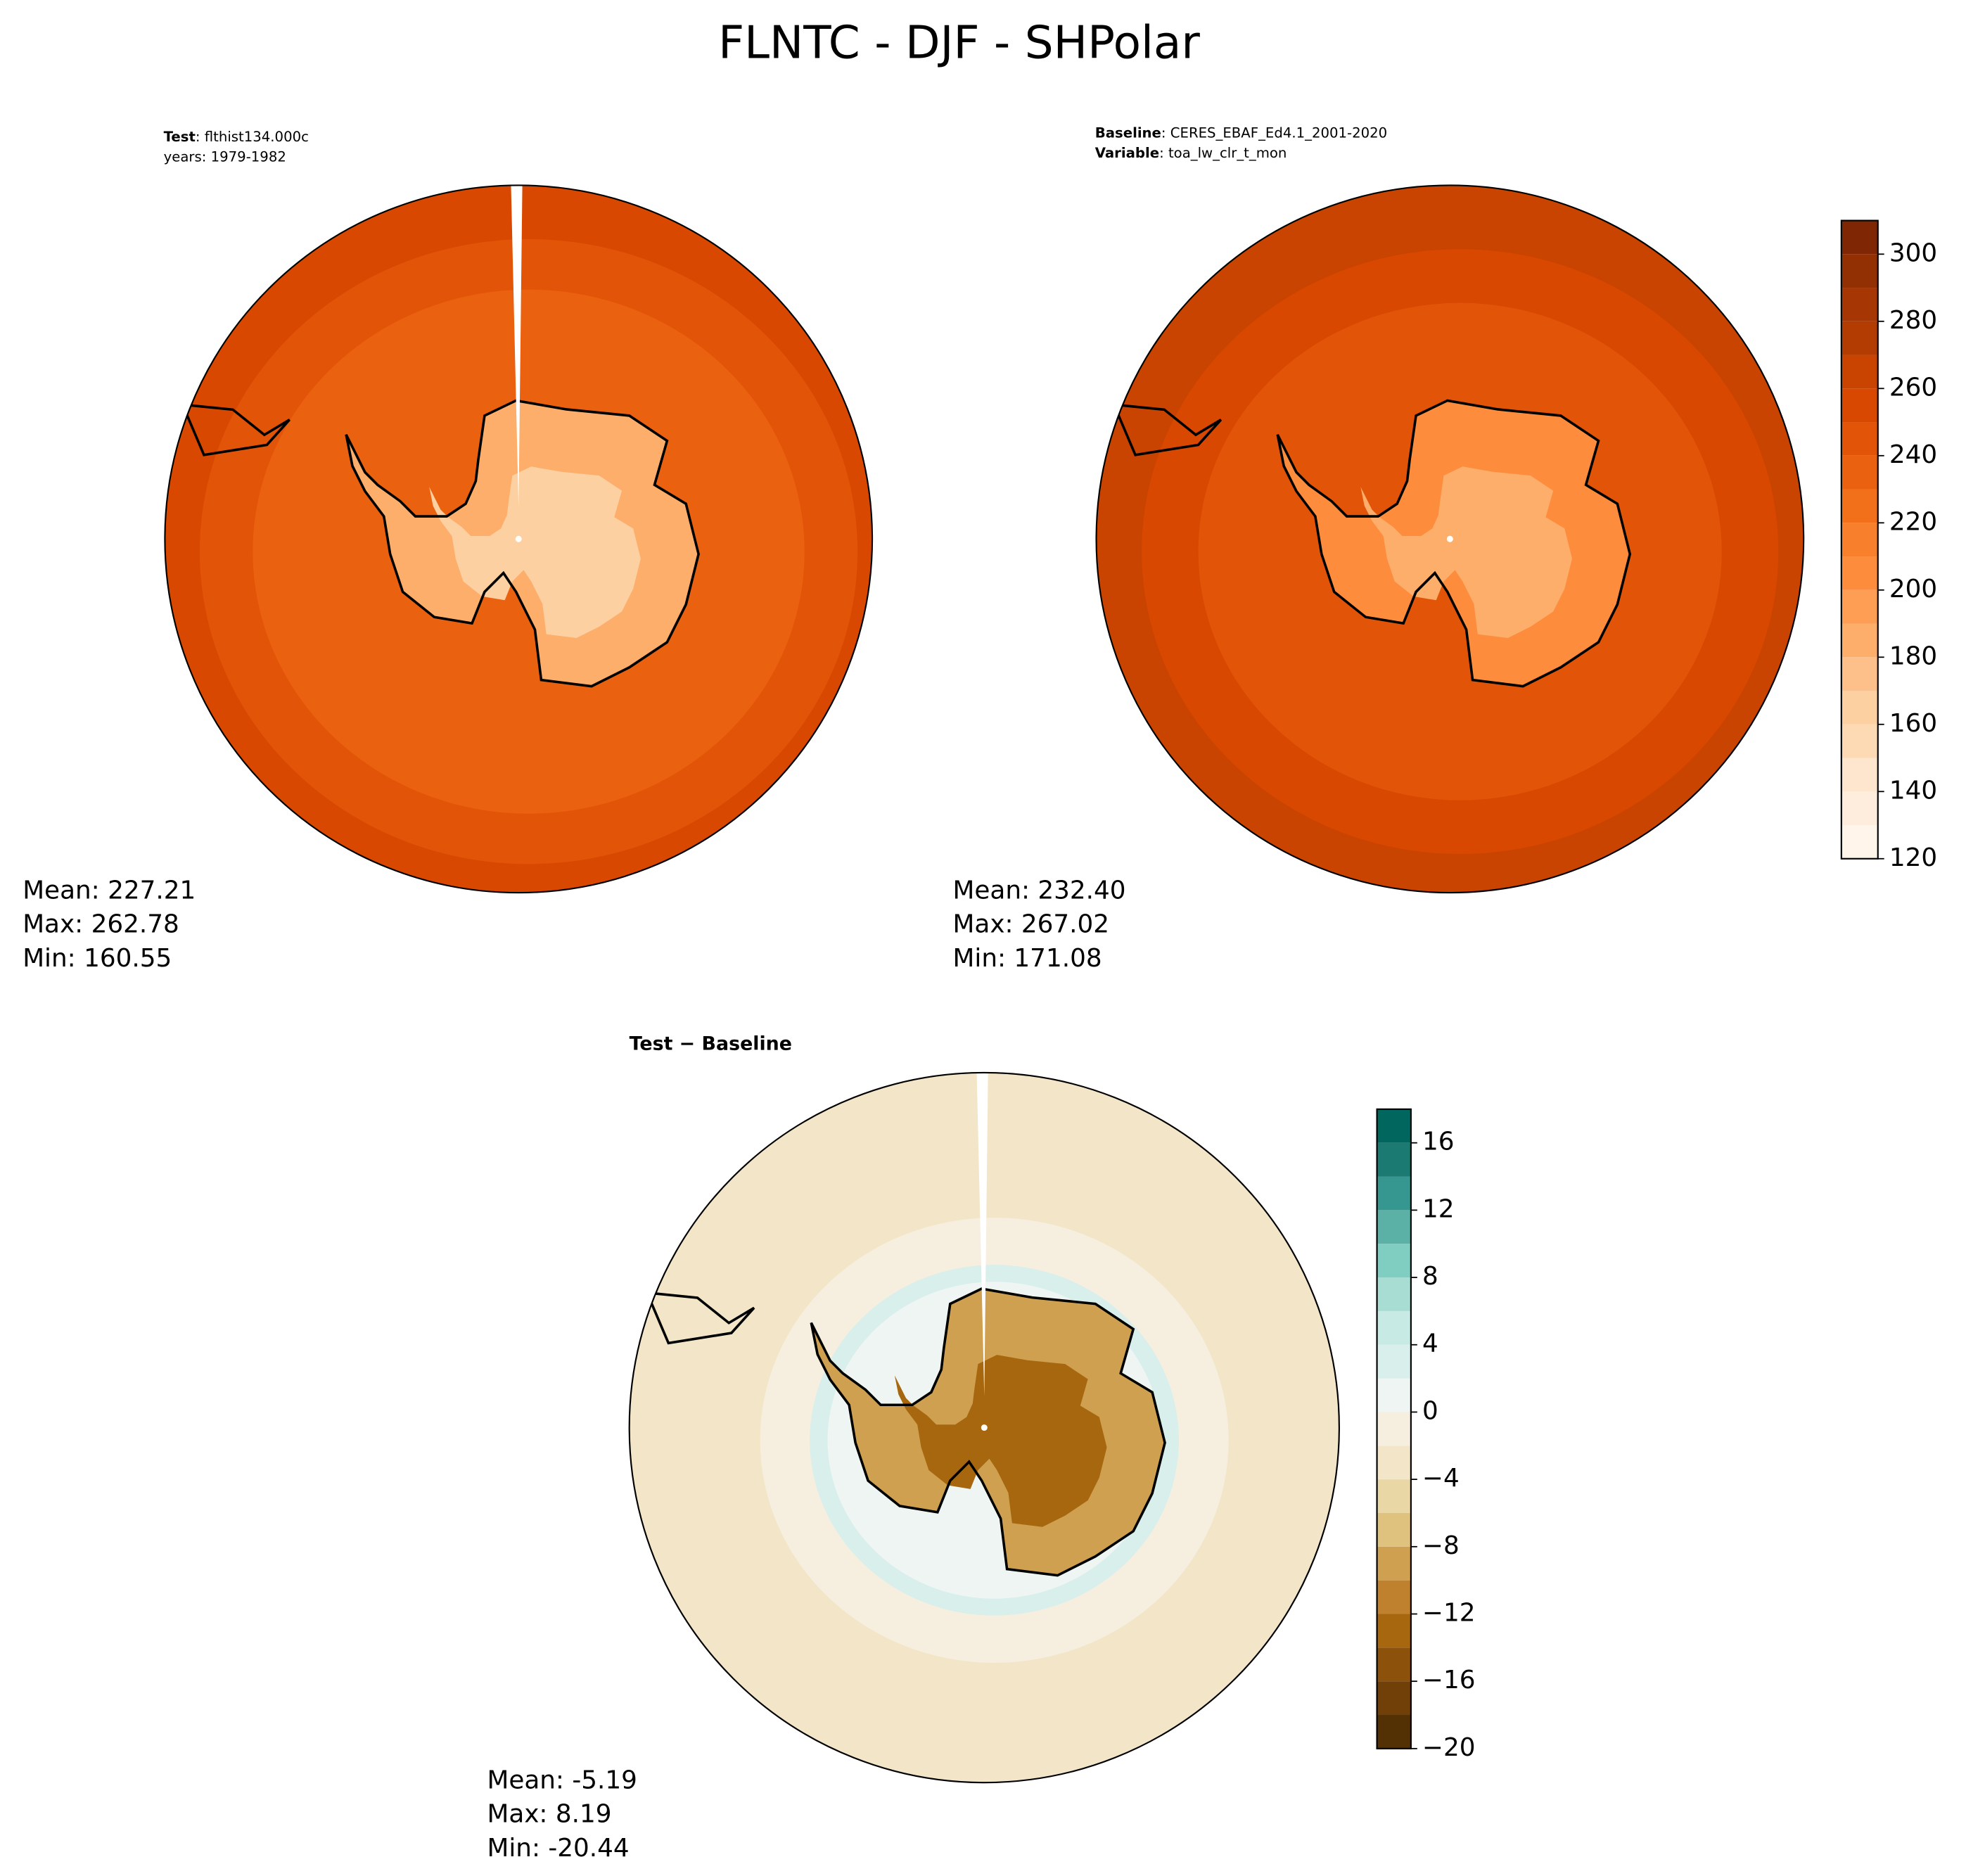  I want to click on panel-header: Test − Baseline, so click(711, 1044).